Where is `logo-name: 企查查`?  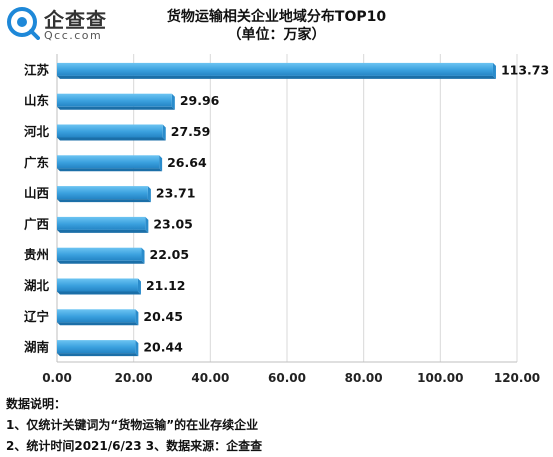 logo-name: 企查查 is located at coordinates (75, 20).